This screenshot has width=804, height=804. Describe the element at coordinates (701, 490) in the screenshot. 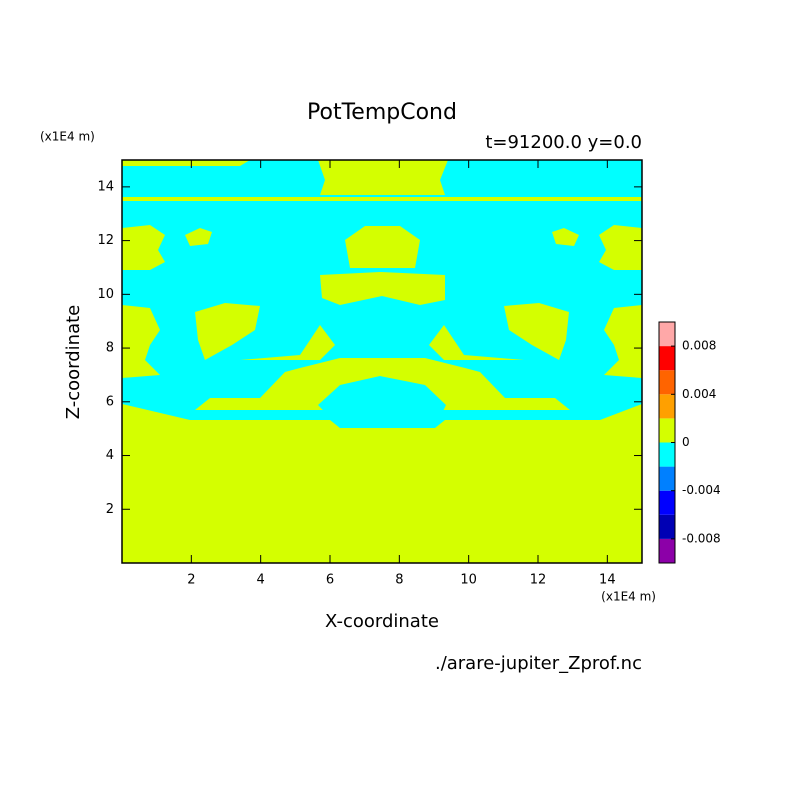

I see `colorbar-tick-label: -0.004` at that location.